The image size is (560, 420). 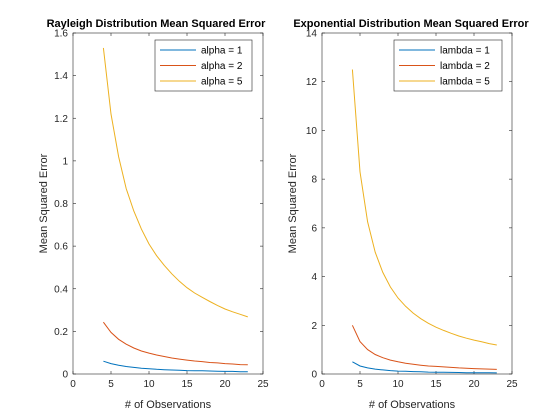 What do you see at coordinates (314, 228) in the screenshot?
I see `y-tick-label: 6` at bounding box center [314, 228].